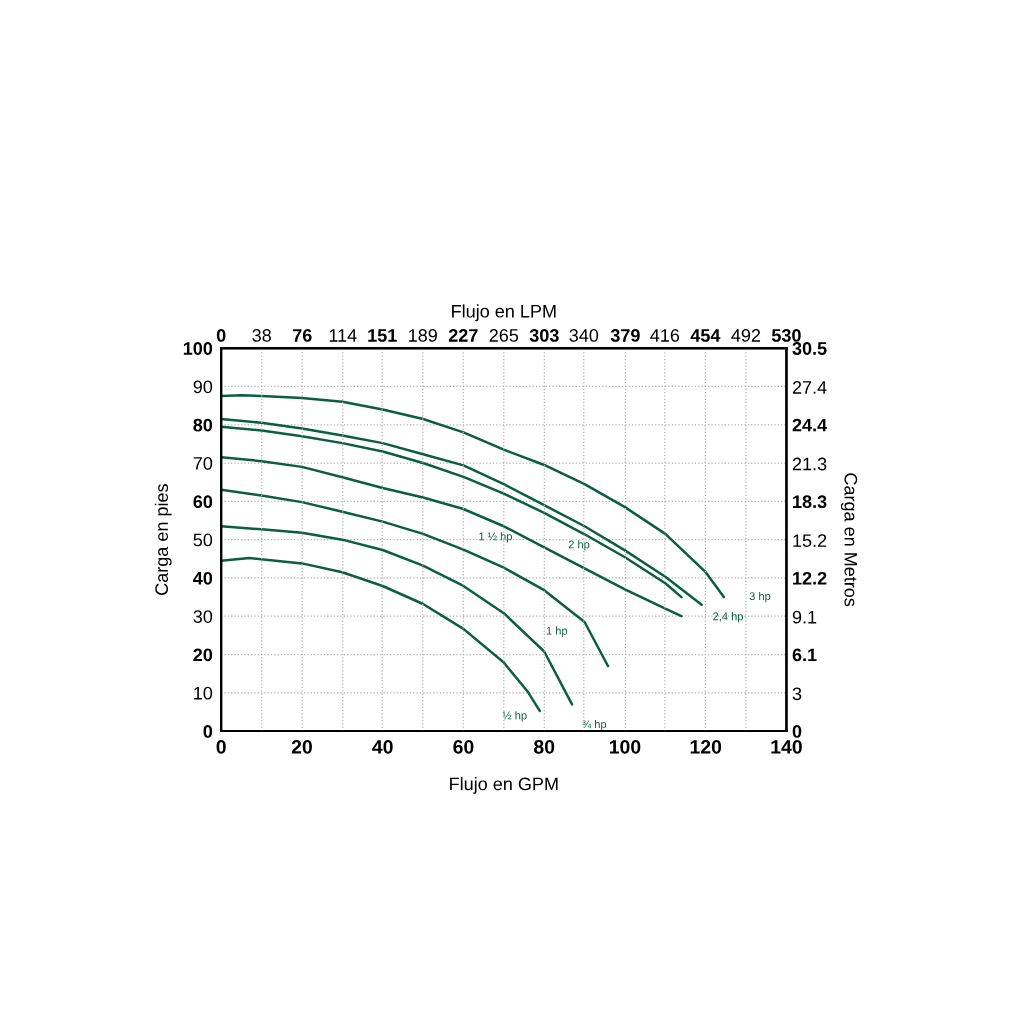  What do you see at coordinates (809, 348) in the screenshot?
I see `y2-tick-label: 30.5` at bounding box center [809, 348].